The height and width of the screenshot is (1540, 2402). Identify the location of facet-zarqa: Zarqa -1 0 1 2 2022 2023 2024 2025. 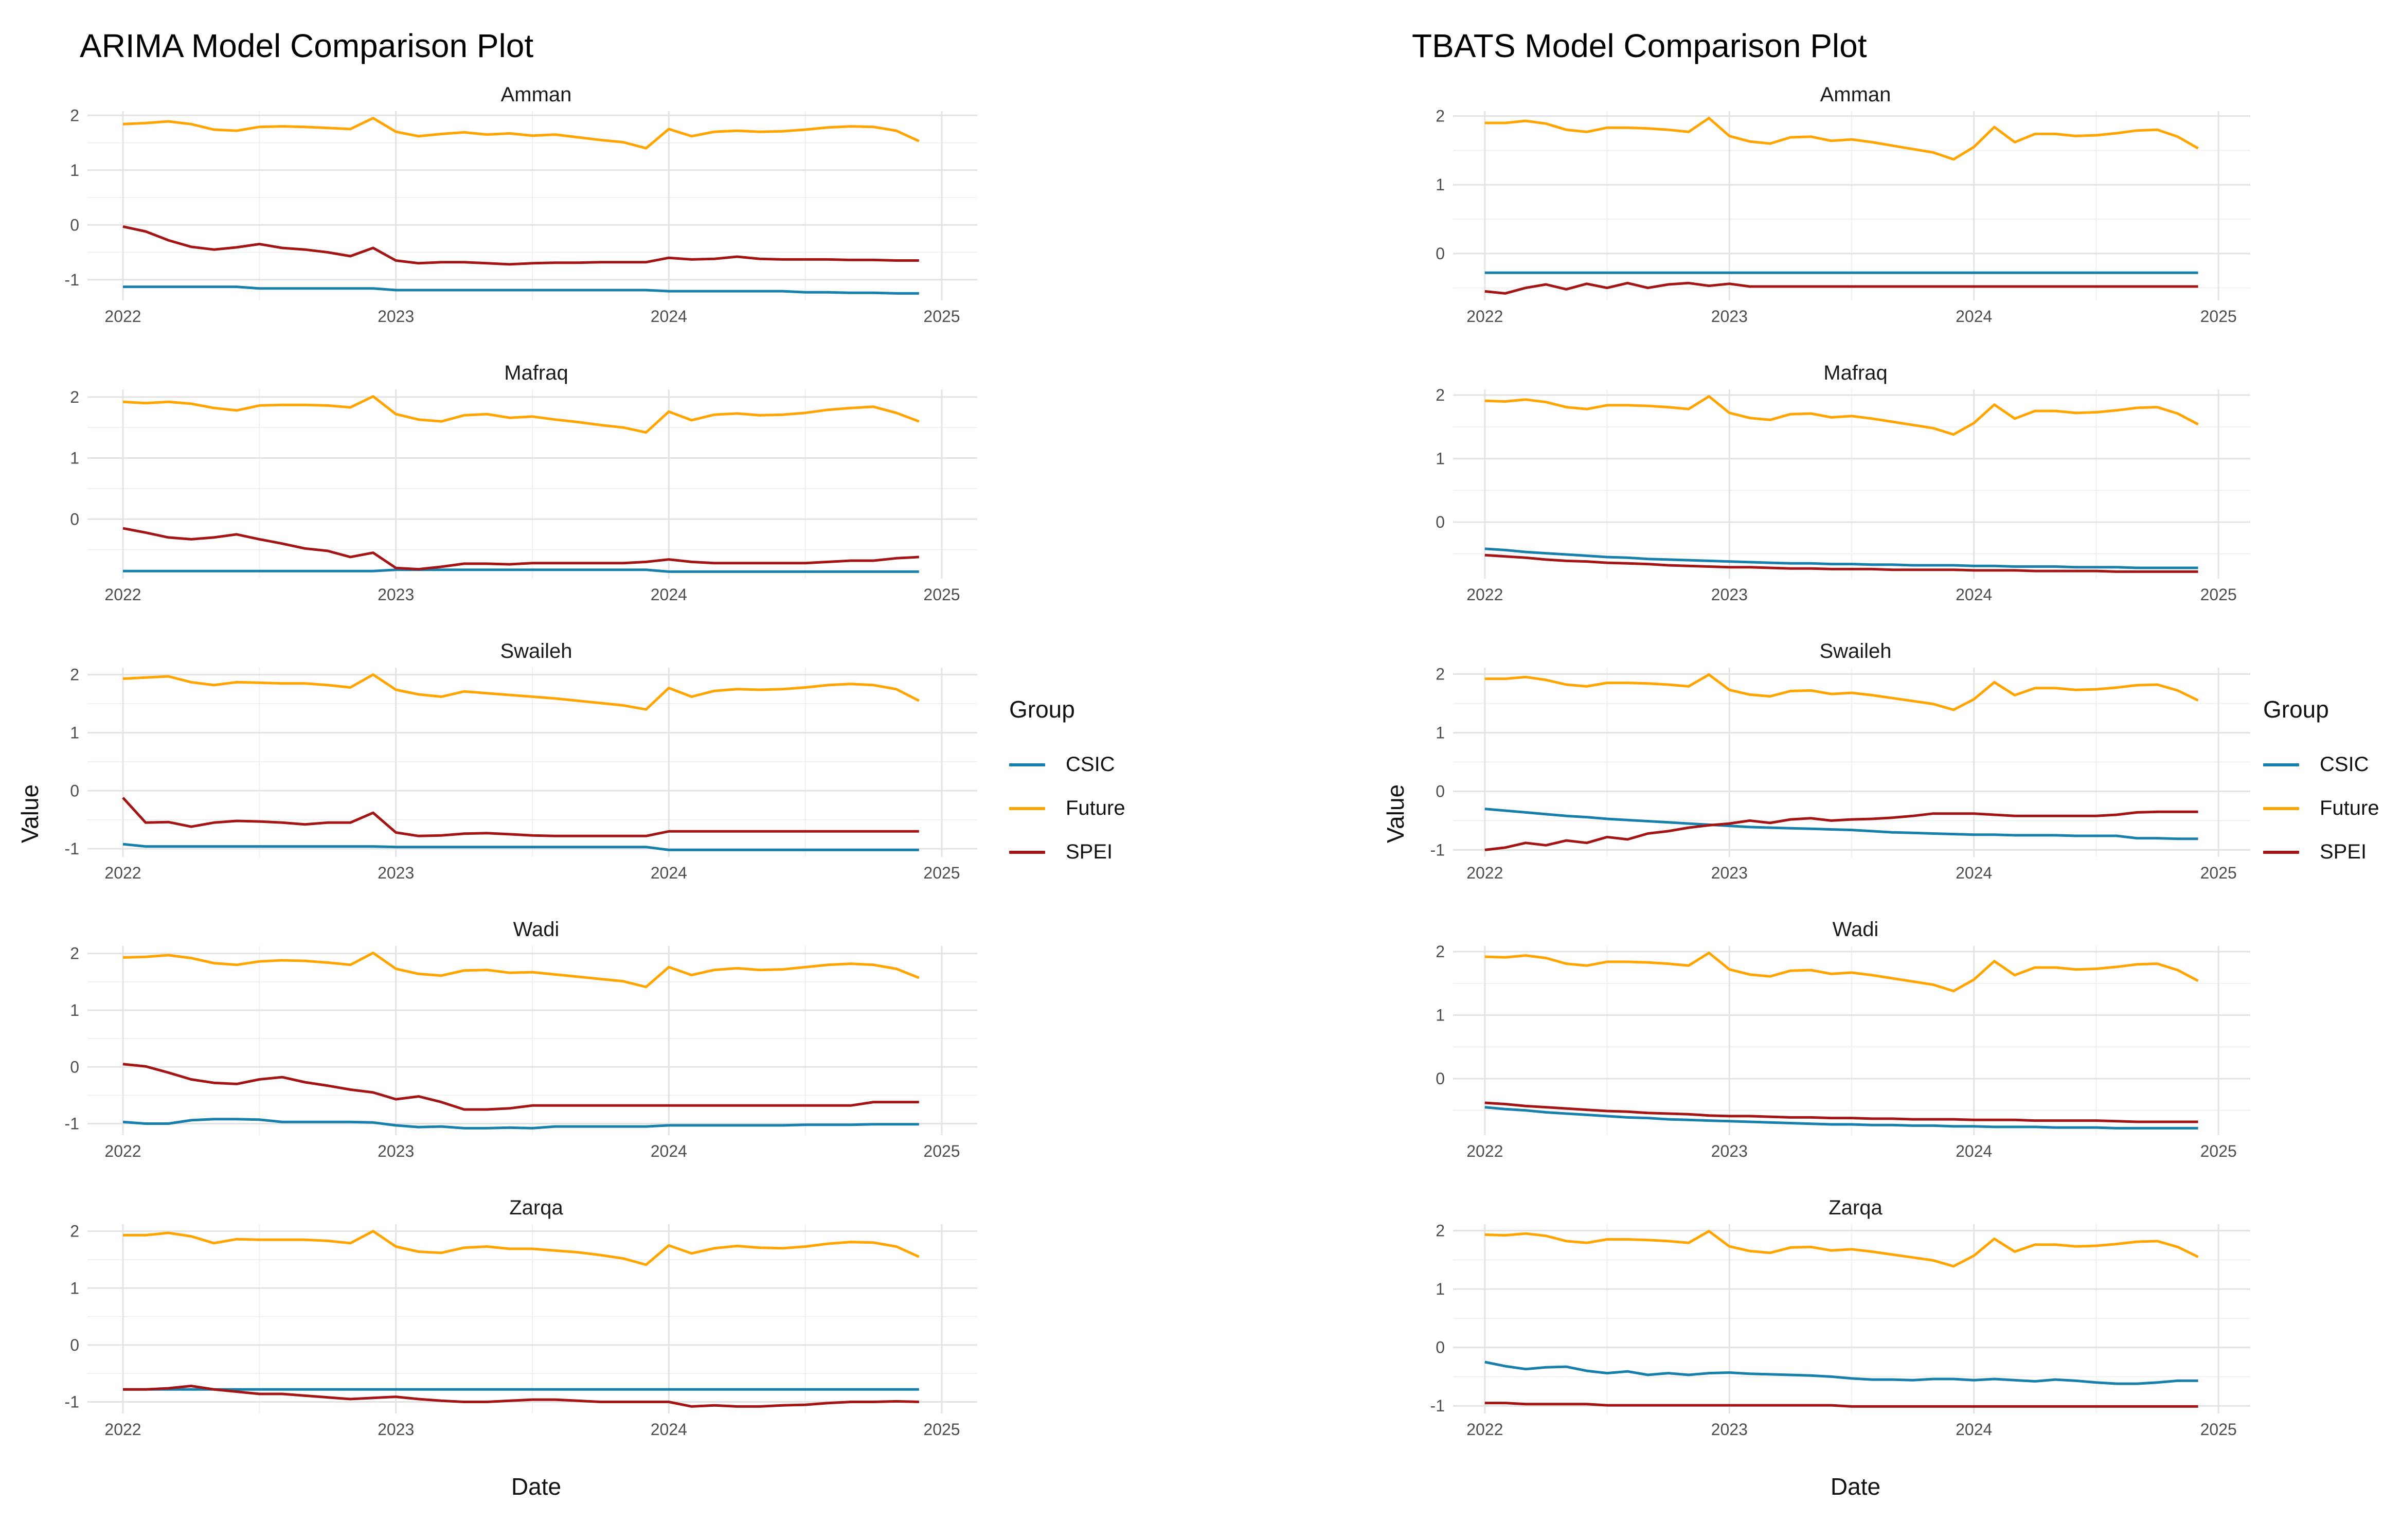
(517, 1318).